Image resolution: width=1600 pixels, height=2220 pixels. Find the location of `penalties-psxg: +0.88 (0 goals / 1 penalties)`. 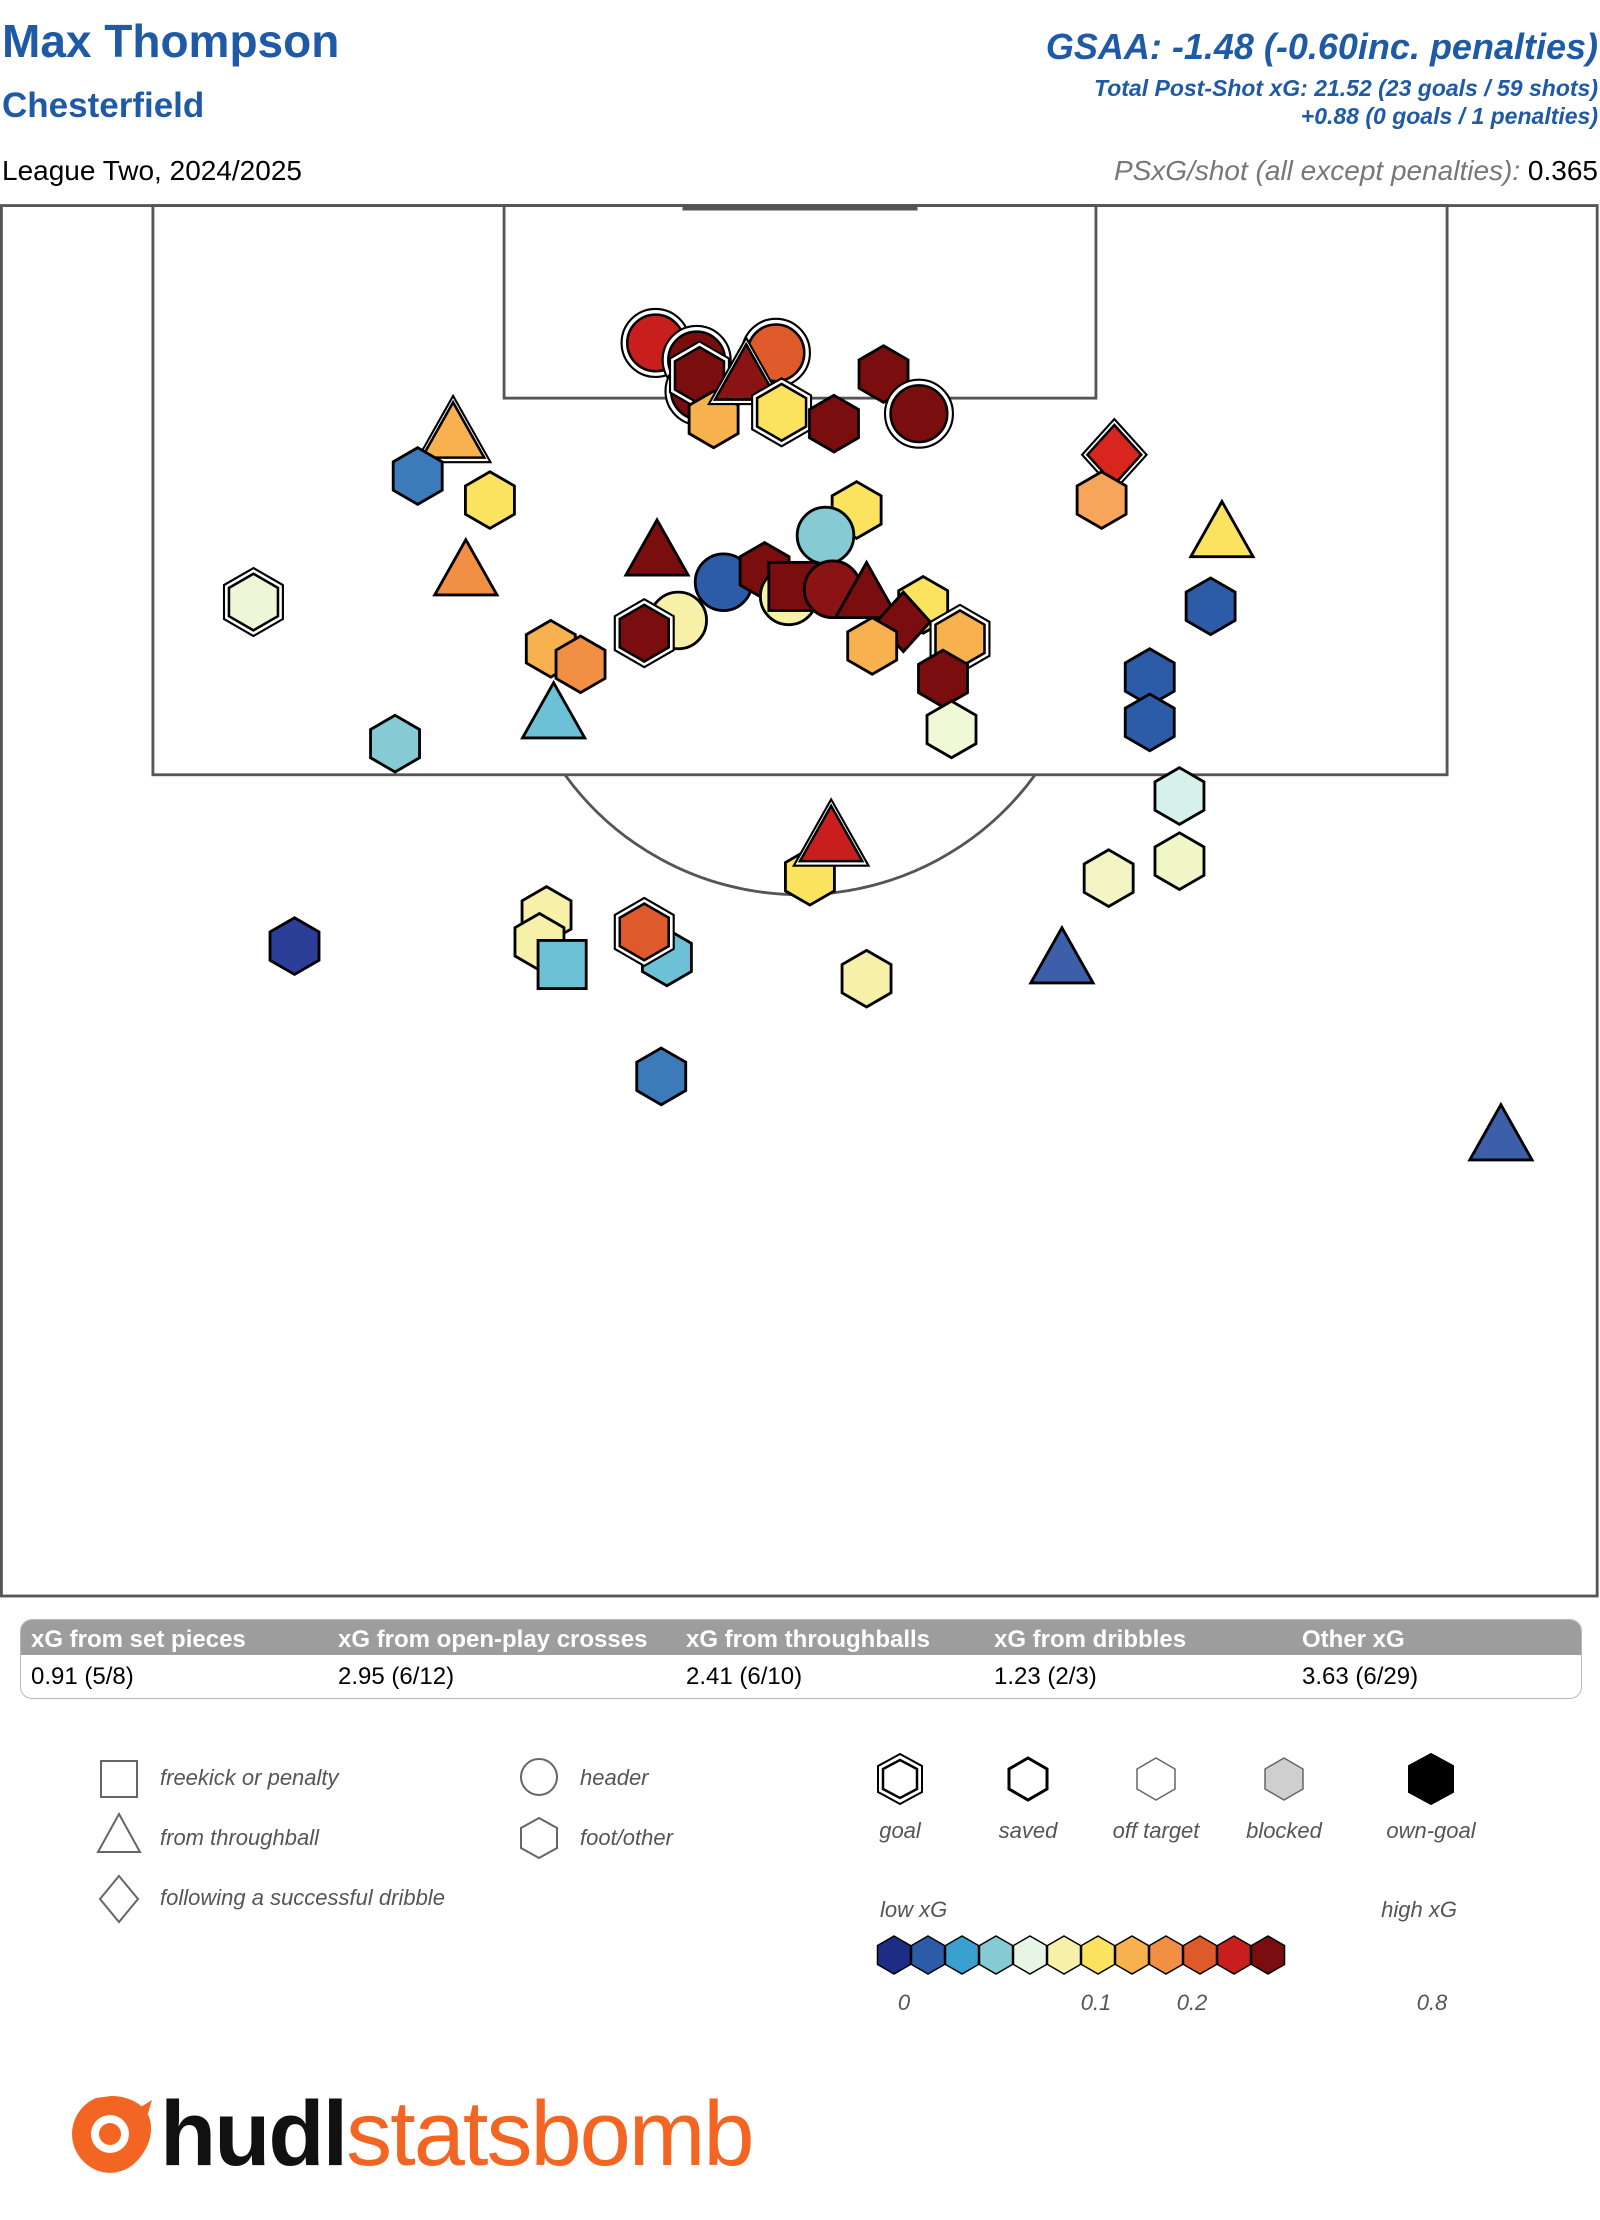

penalties-psxg: +0.88 (0 goals / 1 penalties) is located at coordinates (1449, 116).